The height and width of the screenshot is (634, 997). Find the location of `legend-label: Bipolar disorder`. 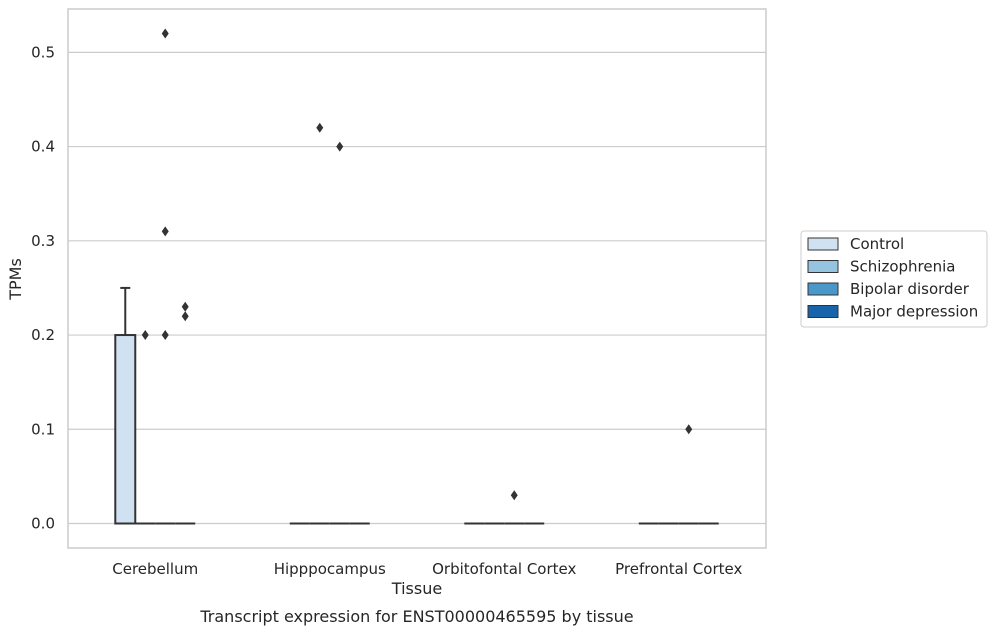

legend-label: Bipolar disorder is located at coordinates (910, 289).